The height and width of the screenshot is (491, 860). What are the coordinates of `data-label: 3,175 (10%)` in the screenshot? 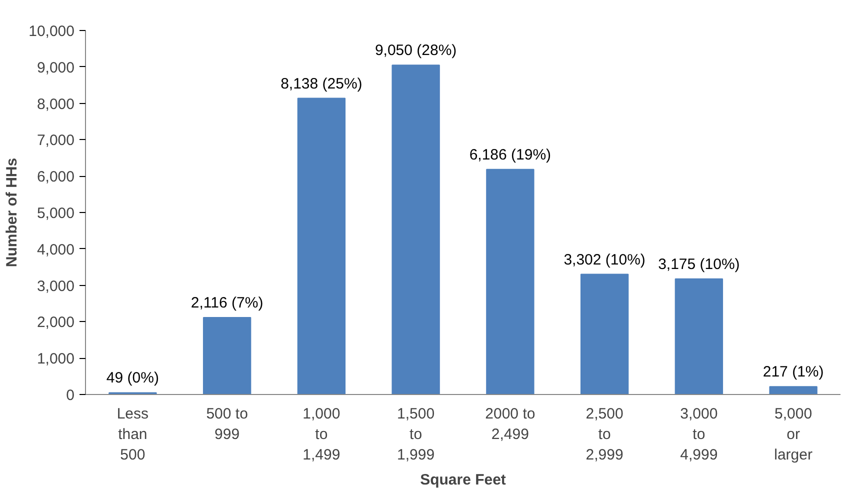 It's located at (699, 264).